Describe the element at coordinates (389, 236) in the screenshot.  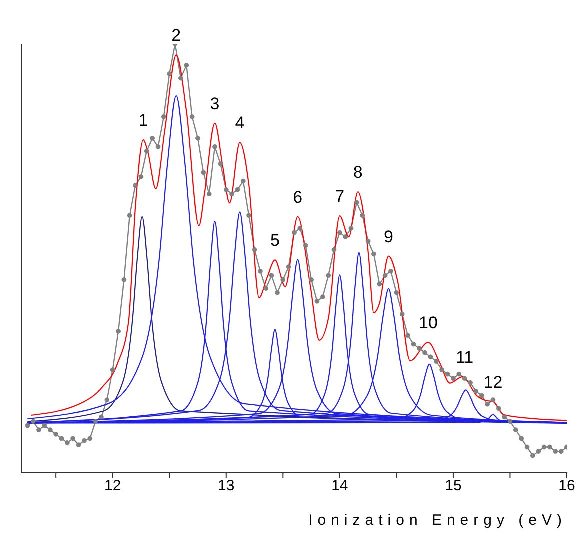
I see `annotation: 9` at that location.